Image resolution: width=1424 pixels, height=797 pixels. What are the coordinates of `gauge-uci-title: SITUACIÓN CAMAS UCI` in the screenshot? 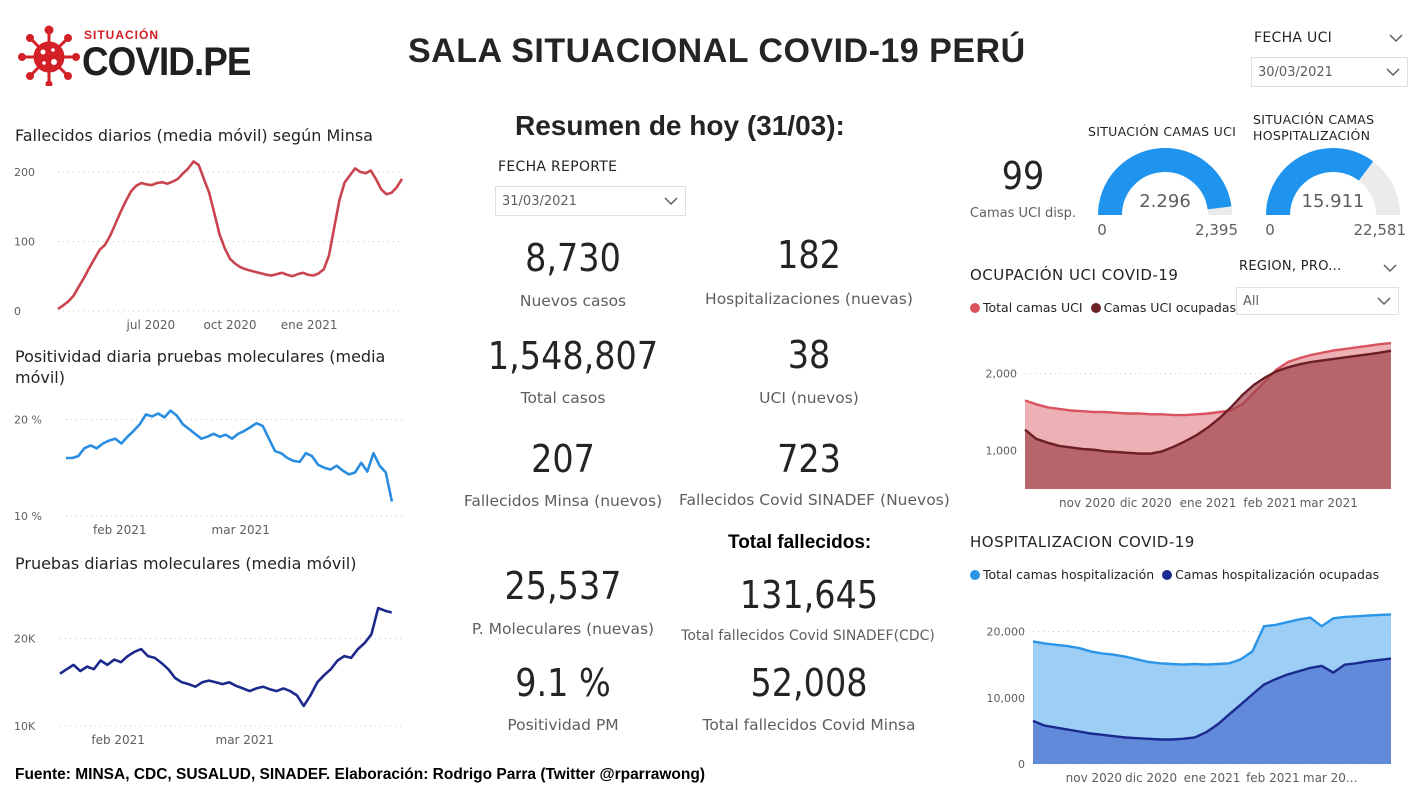 It's located at (1162, 131).